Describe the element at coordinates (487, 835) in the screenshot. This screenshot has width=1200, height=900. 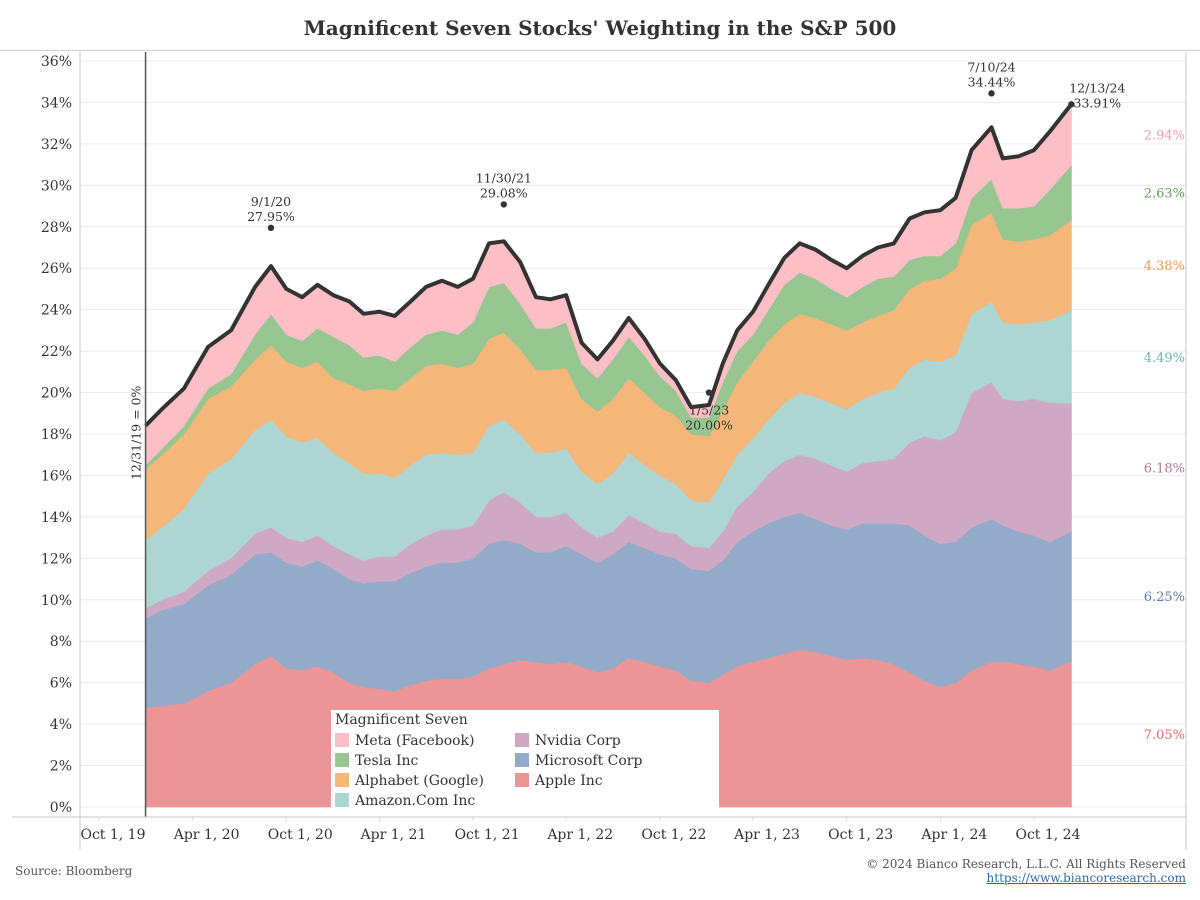
I see `x-tick-label: Oct 1, 21` at that location.